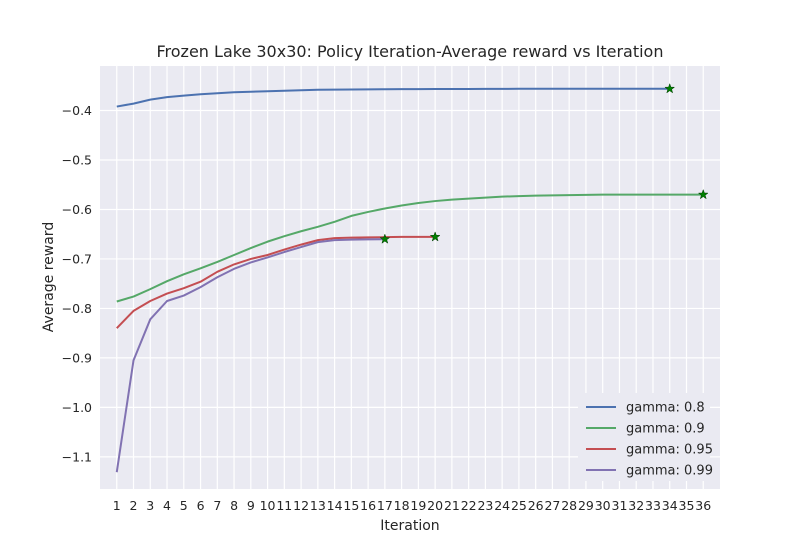 This screenshot has height=550, width=800. Describe the element at coordinates (620, 505) in the screenshot. I see `x-tick-label: 31` at that location.